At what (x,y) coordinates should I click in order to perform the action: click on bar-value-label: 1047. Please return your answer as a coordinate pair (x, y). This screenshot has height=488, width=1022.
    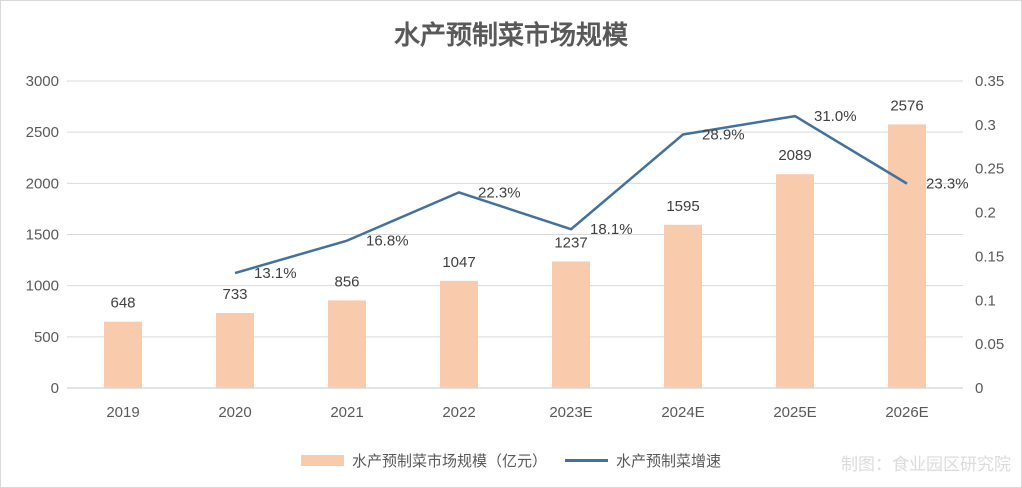
    Looking at the image, I should click on (458, 262).